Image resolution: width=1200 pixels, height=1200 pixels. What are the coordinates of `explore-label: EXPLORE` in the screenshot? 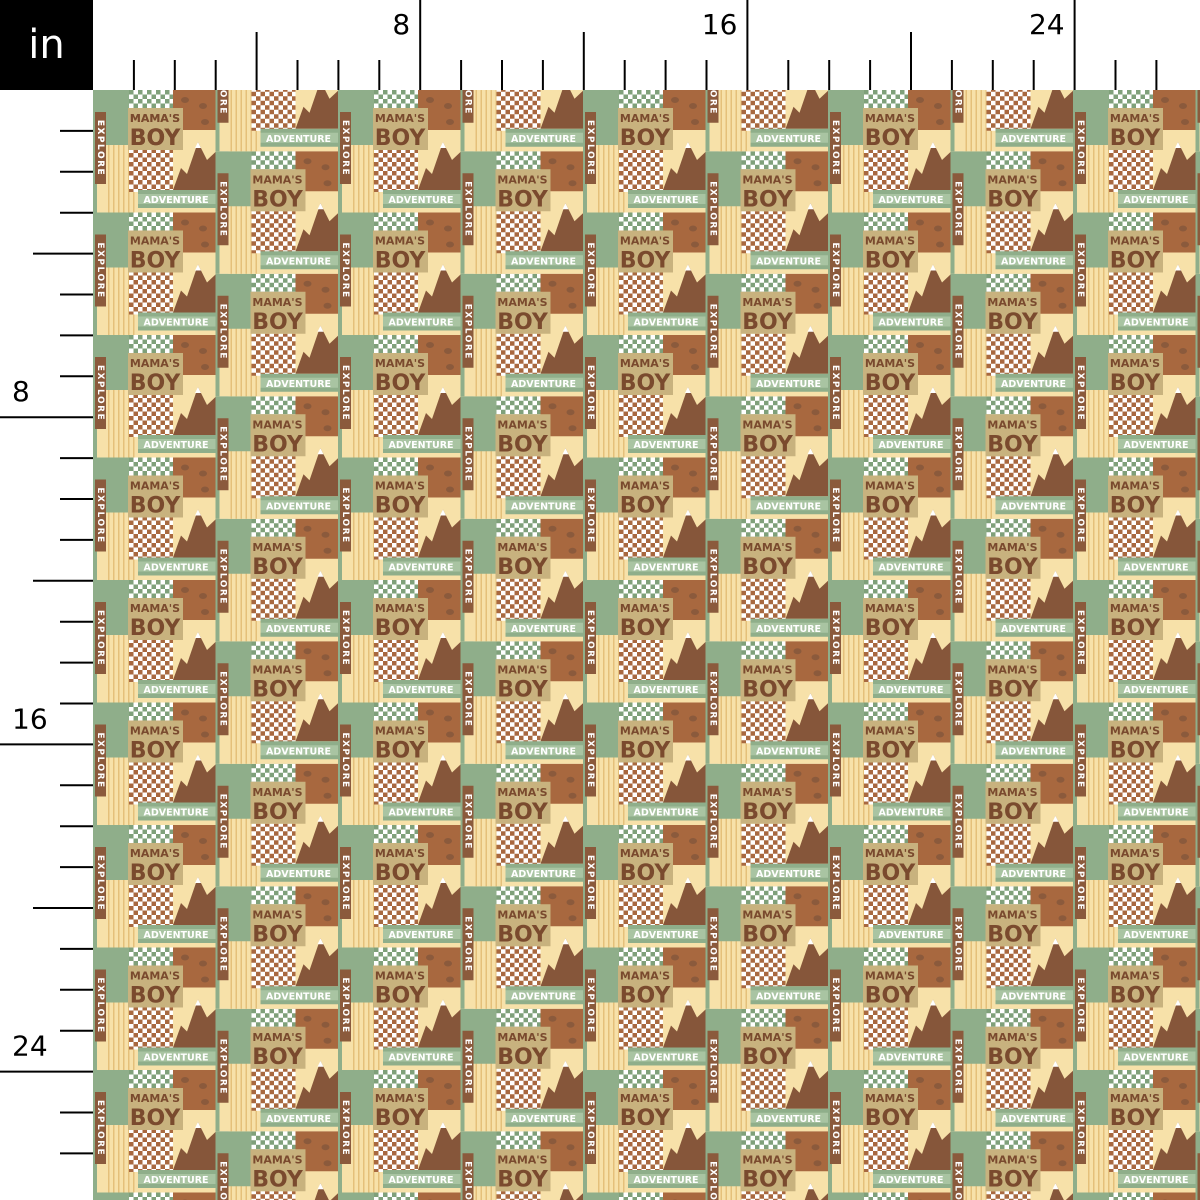 It's located at (100, 148).